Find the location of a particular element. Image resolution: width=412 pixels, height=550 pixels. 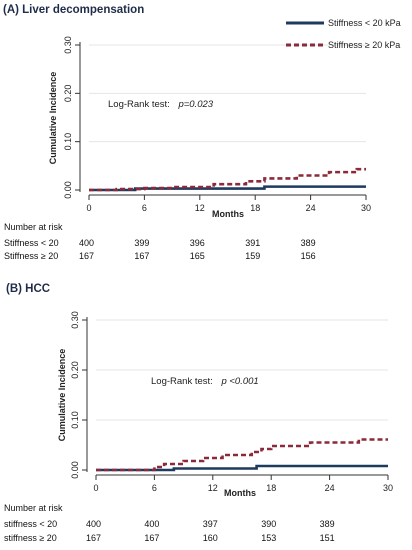

panel-a-y-axis-label: Cumulative Incidence is located at coordinates (53, 118).